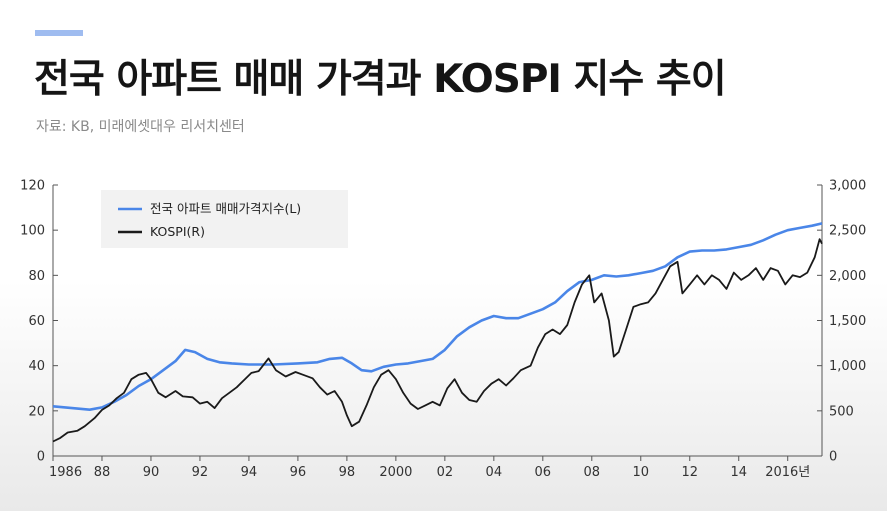 This screenshot has height=511, width=887. I want to click on legend-label-apartment: 전국 아파트 매매가격지수(L), so click(225, 208).